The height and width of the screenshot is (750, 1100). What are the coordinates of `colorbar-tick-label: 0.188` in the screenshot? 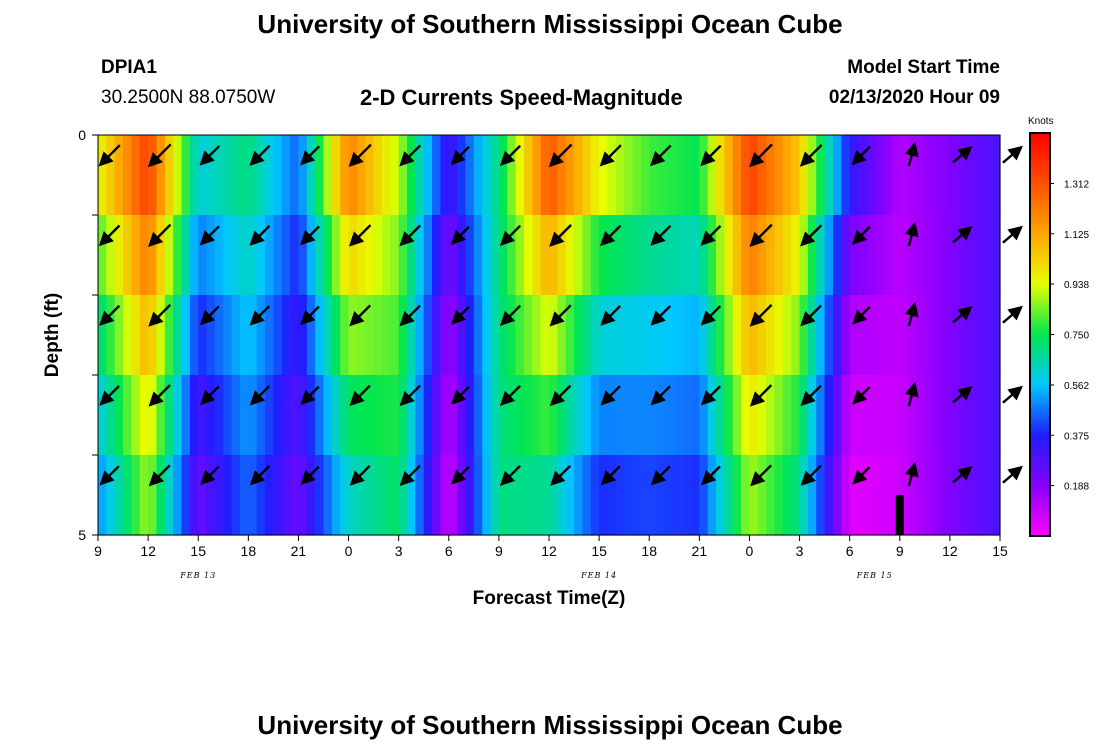 It's located at (1076, 486).